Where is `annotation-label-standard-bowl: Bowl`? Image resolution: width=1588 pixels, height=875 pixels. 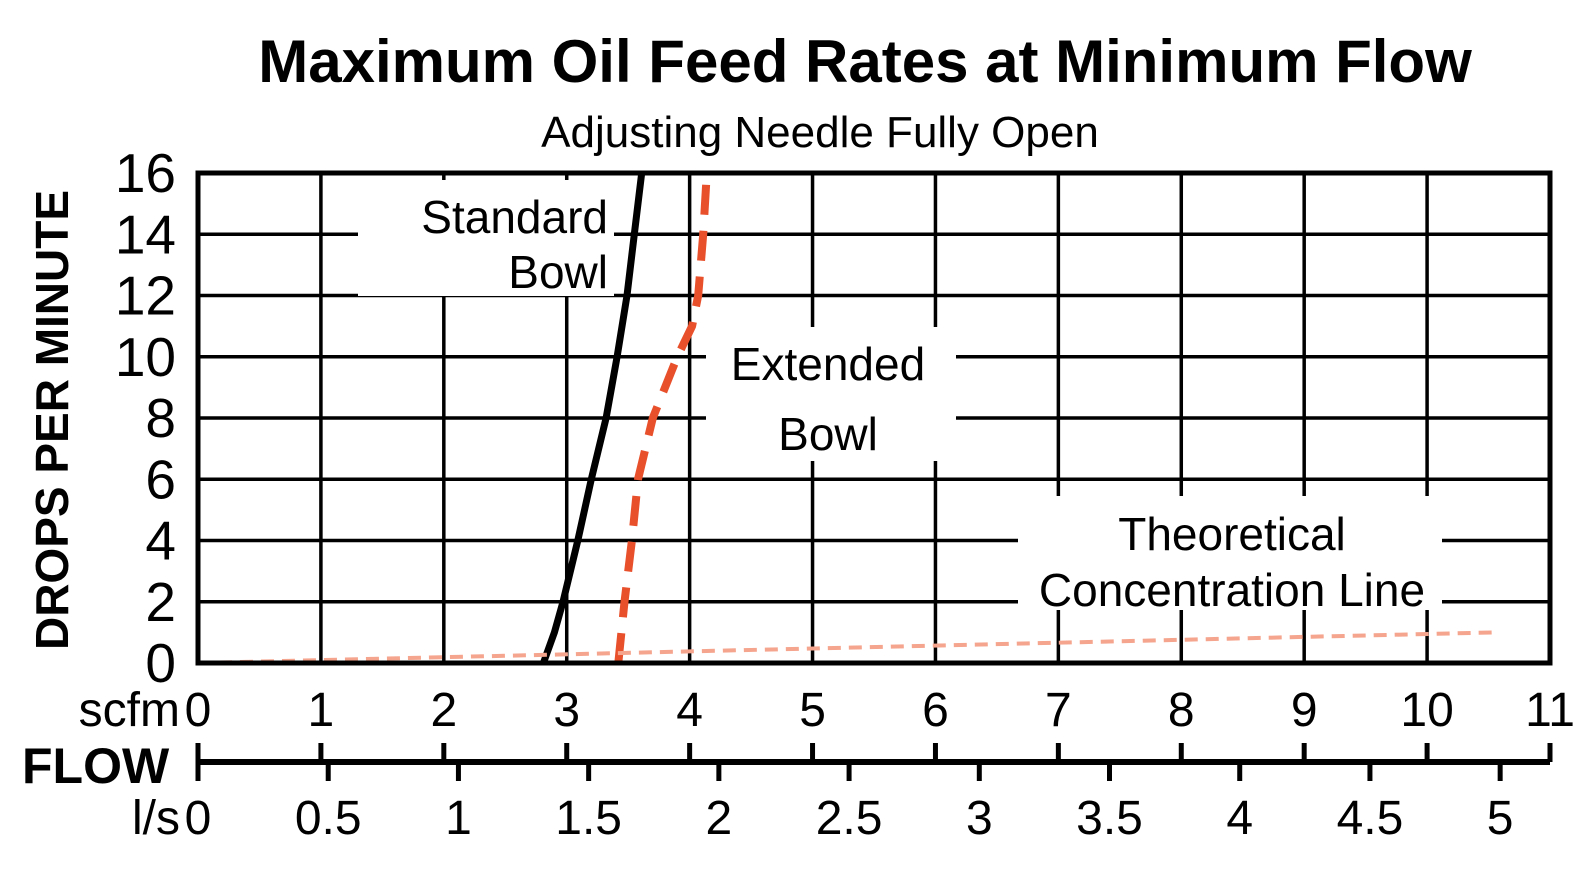
annotation-label-standard-bowl: Bowl is located at coordinates (558, 272).